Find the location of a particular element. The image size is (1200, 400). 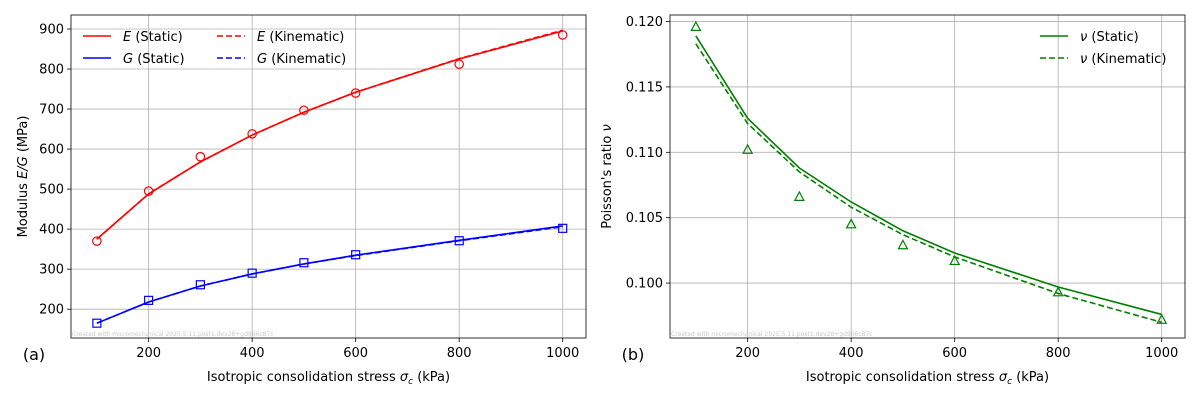

legend: ν (Static) ν (Kinematic) is located at coordinates (1103, 48).